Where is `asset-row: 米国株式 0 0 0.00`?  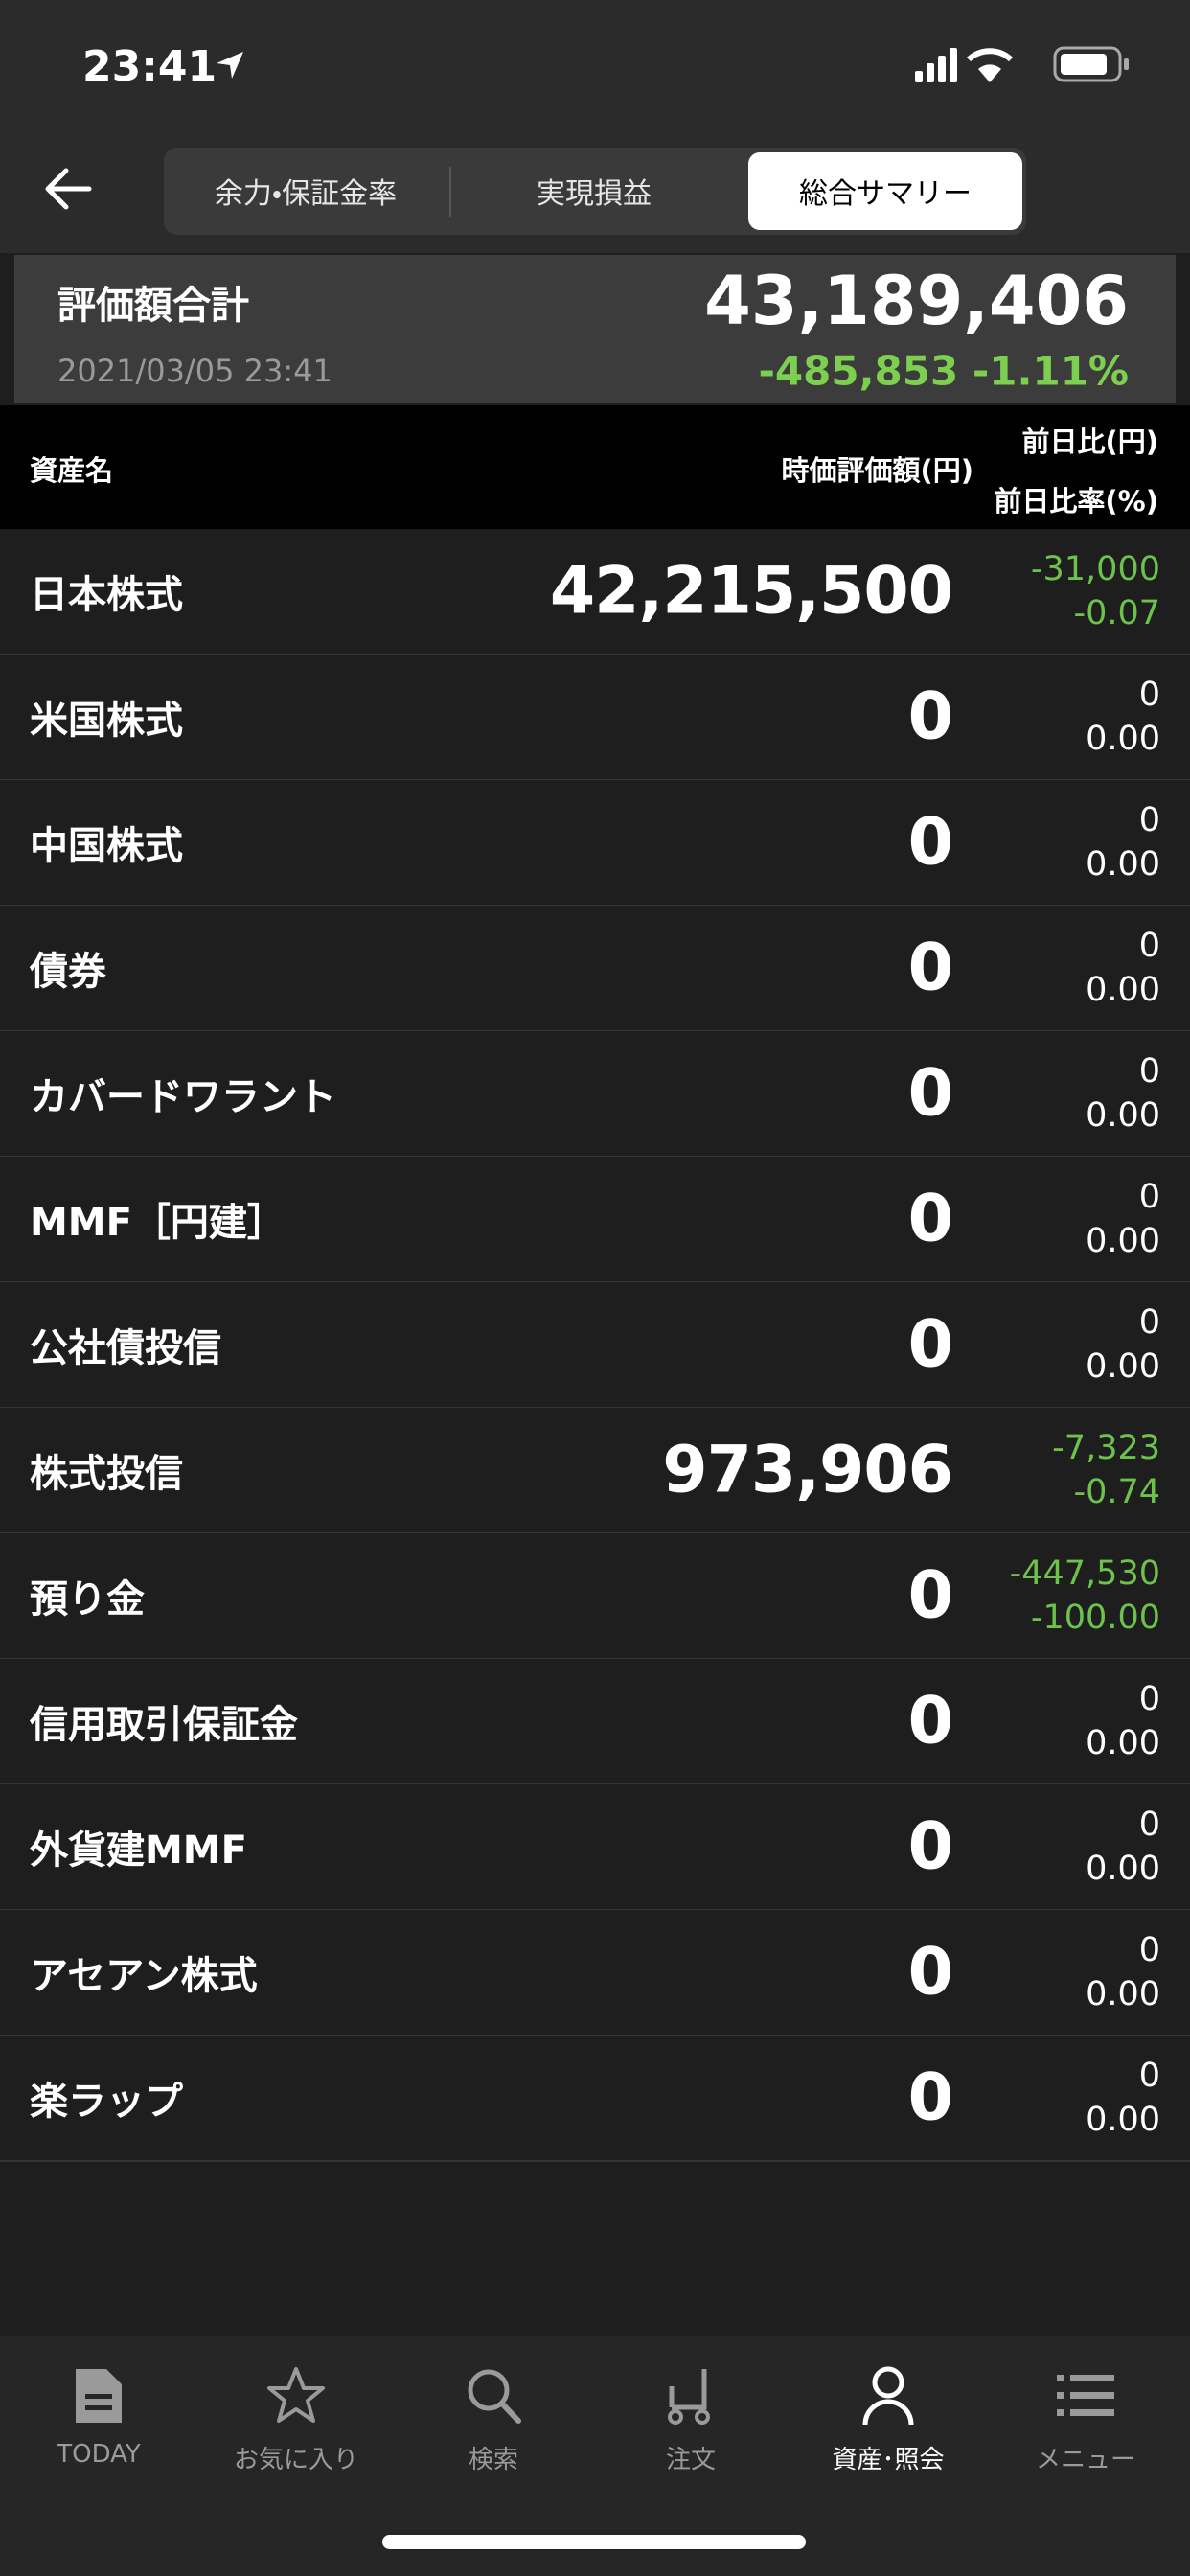 asset-row: 米国株式 0 0 0.00 is located at coordinates (595, 718).